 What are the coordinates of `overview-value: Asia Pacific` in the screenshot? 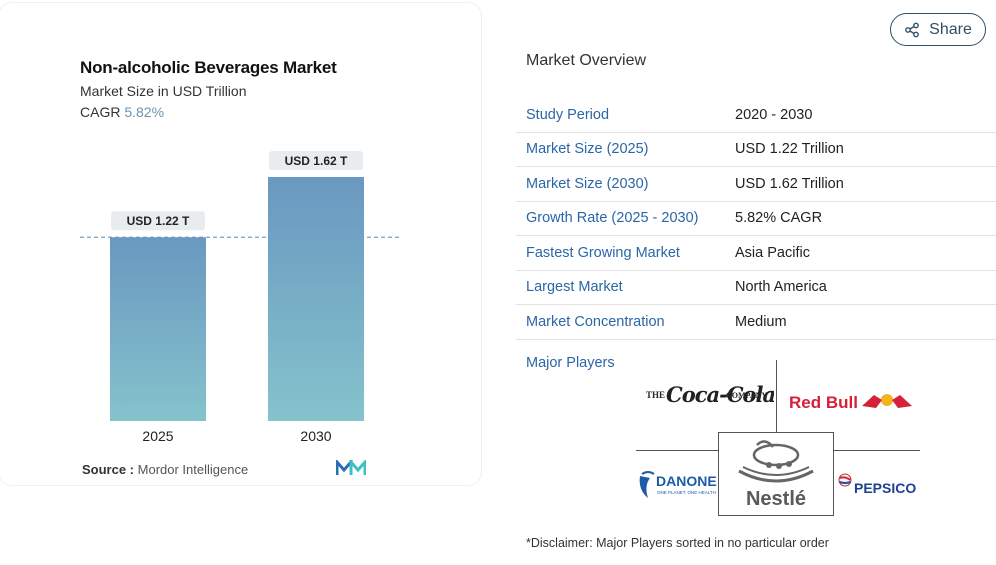 It's located at (772, 252).